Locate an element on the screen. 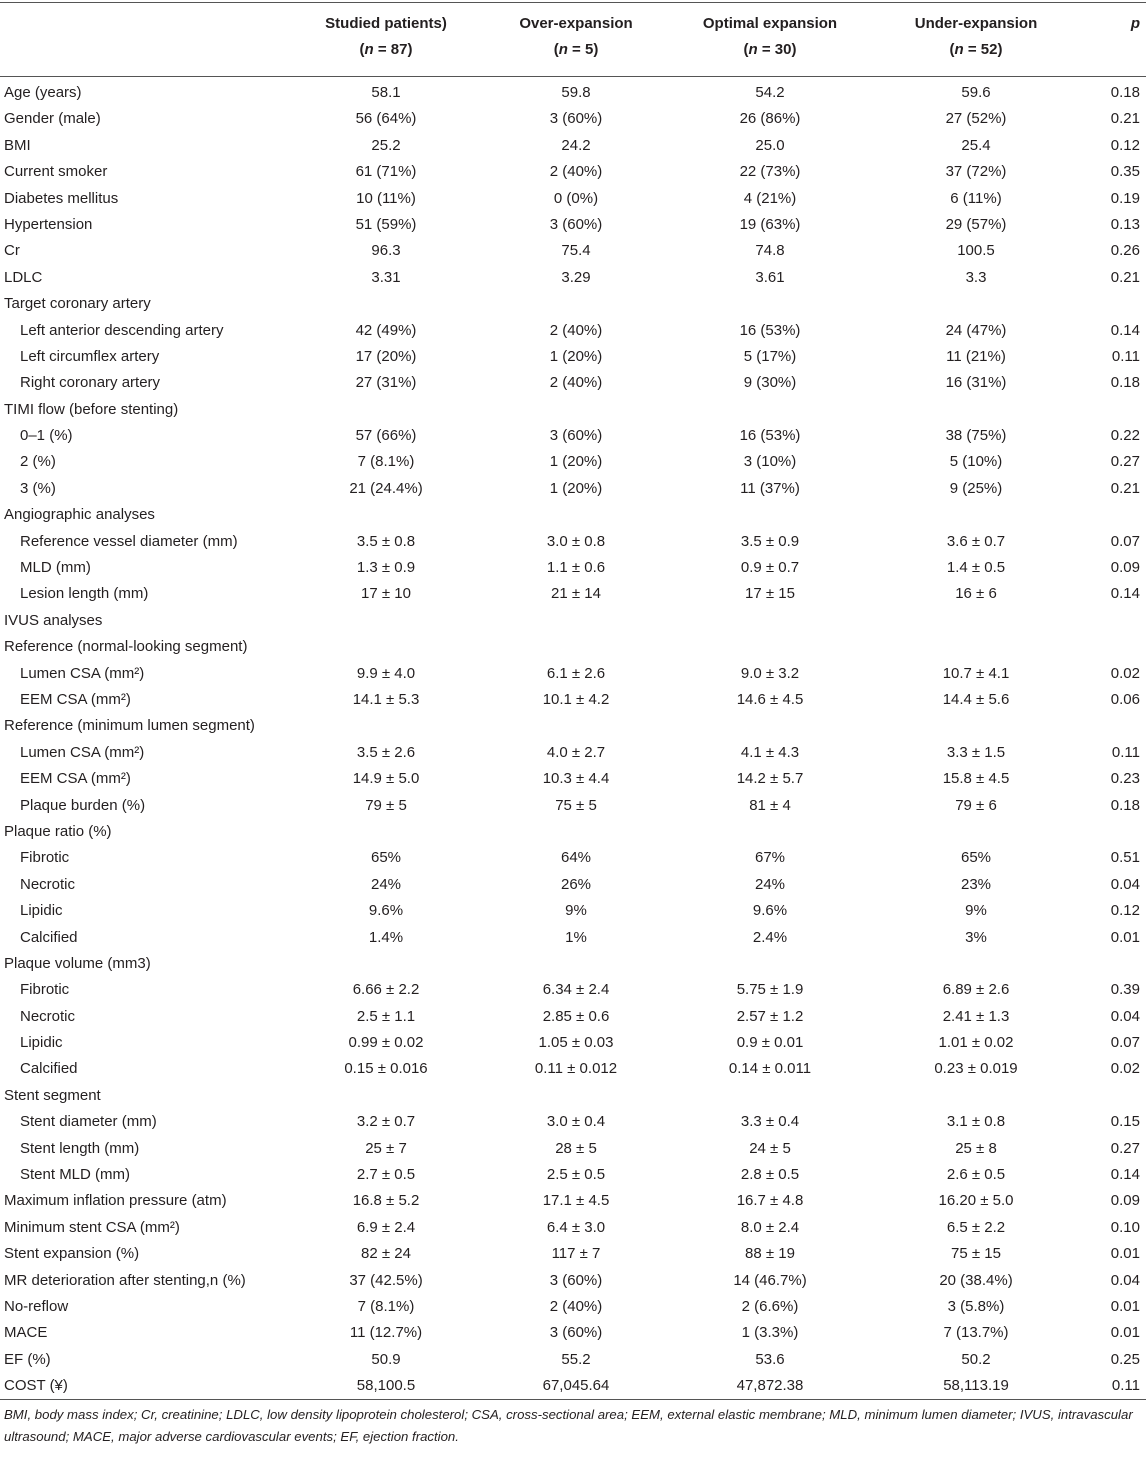 Image resolution: width=1146 pixels, height=1458 pixels. row-label: Calcified is located at coordinates (49, 937).